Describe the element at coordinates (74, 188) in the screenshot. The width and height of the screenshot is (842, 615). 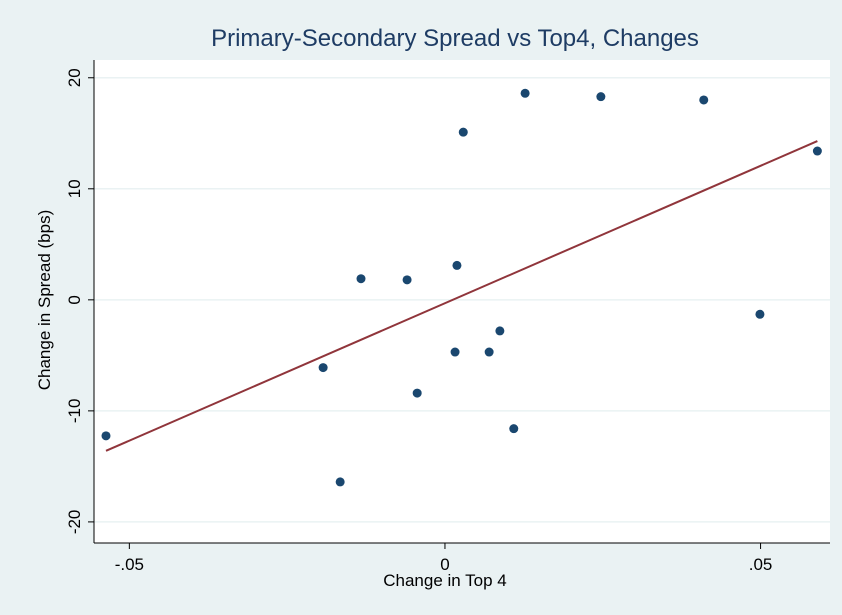
I see `y-tick-label: 10` at that location.